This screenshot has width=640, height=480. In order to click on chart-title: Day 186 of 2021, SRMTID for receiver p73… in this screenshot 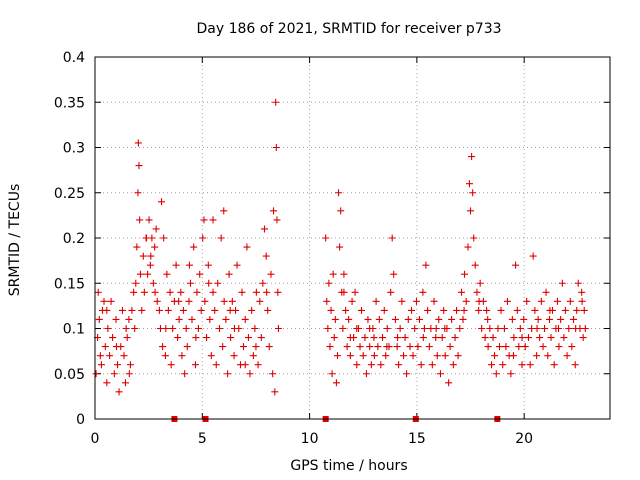, I will do `click(348, 29)`.